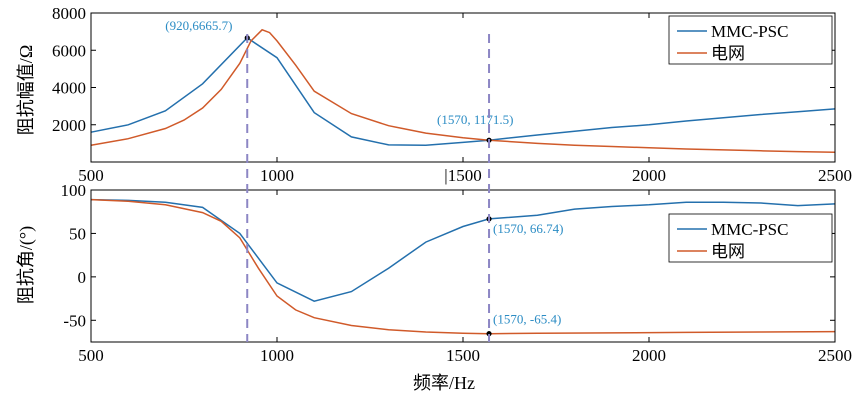 This screenshot has height=402, width=866. Describe the element at coordinates (463, 355) in the screenshot. I see `phase-x-tick-label: 1500` at that location.